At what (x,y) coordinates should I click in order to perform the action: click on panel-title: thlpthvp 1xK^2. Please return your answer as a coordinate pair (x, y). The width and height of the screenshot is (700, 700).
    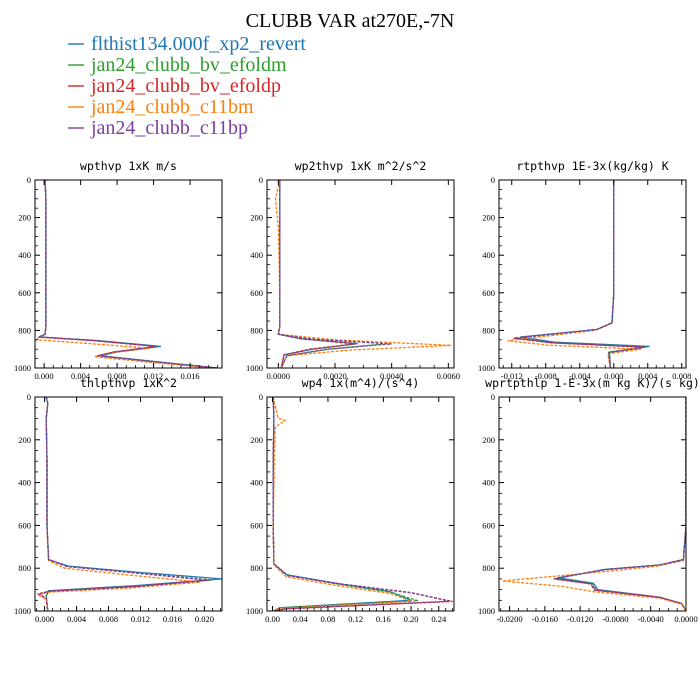
    Looking at the image, I should click on (128, 383).